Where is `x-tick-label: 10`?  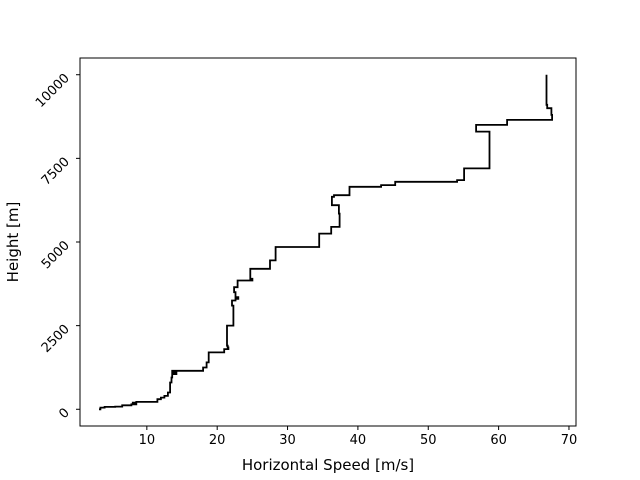
x-tick-label: 10 is located at coordinates (147, 440).